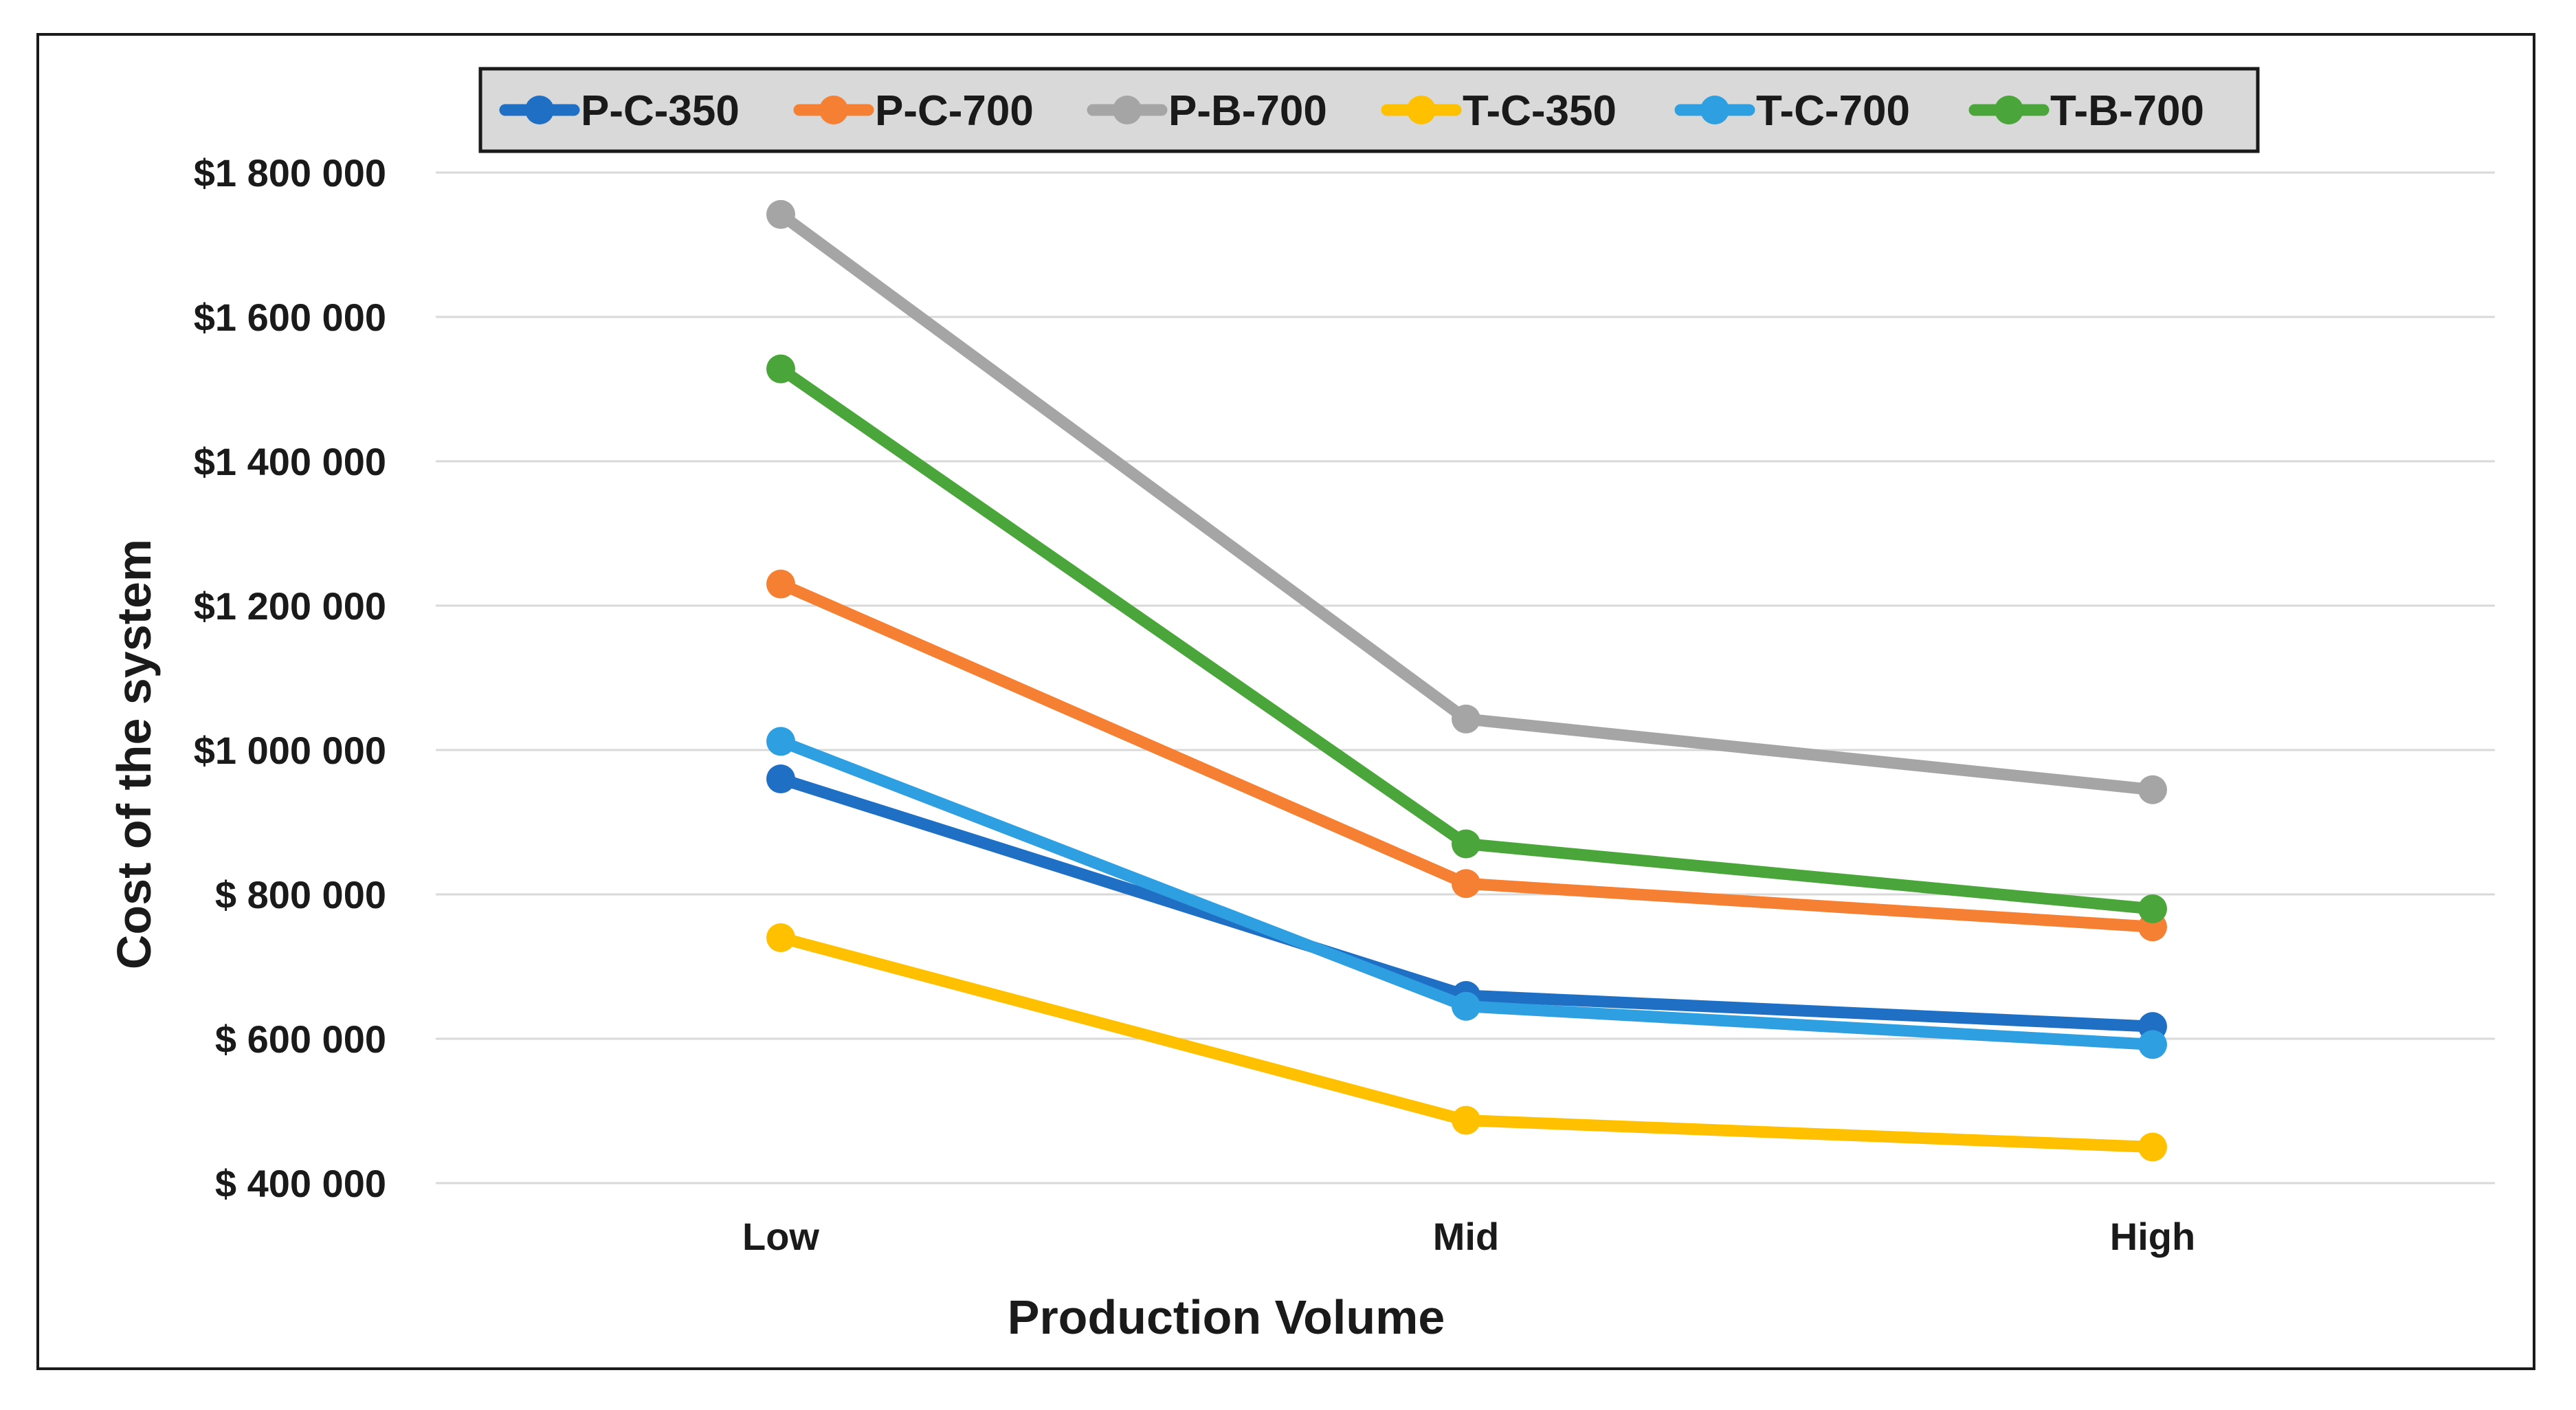  Describe the element at coordinates (300, 1039) in the screenshot. I see `y-tick-label: $ 600 000` at that location.